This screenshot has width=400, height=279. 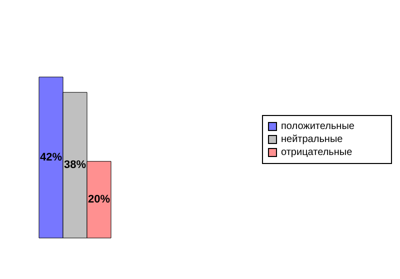 What do you see at coordinates (312, 139) in the screenshot?
I see `legend-label: нейтральные` at bounding box center [312, 139].